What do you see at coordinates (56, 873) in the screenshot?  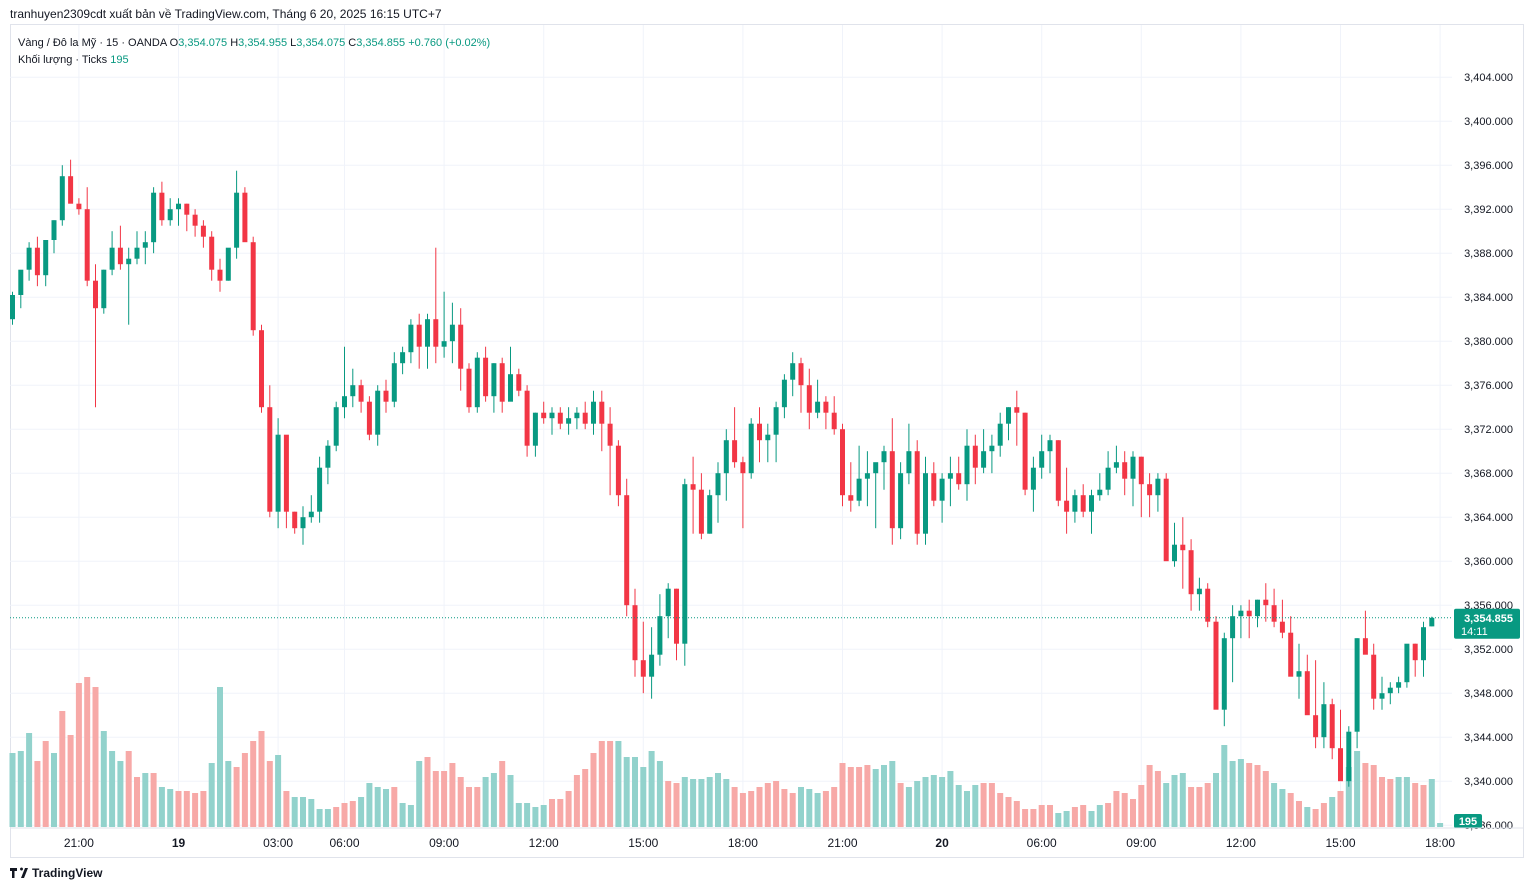 I see `footer-brand: TradingView` at bounding box center [56, 873].